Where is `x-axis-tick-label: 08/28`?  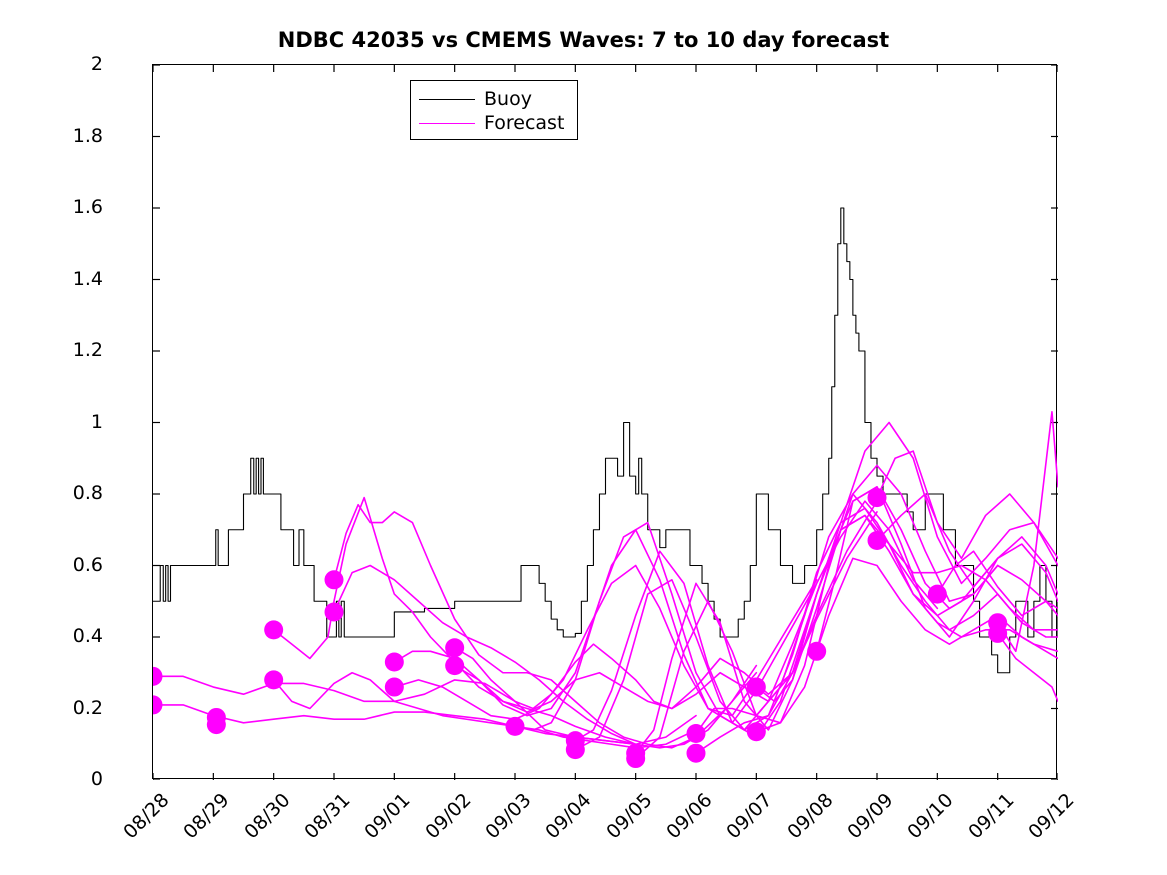
x-axis-tick-label: 08/28 is located at coordinates (146, 816).